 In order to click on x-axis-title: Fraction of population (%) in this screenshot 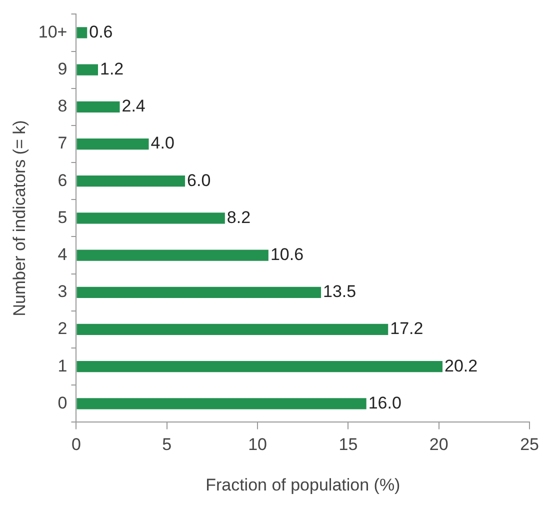, I will do `click(303, 484)`.